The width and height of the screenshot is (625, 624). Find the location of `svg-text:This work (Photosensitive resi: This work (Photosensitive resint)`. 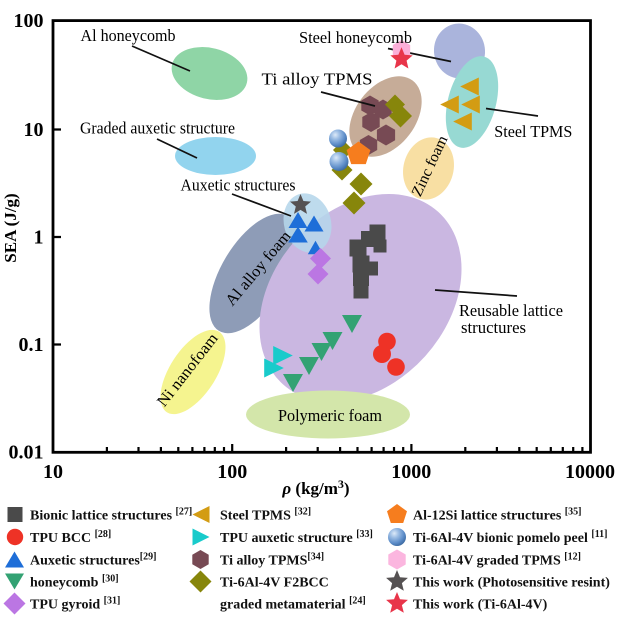

svg-text:This work (Photosensitive resi: This work (Photosensitive resint) is located at coordinates (511, 582).